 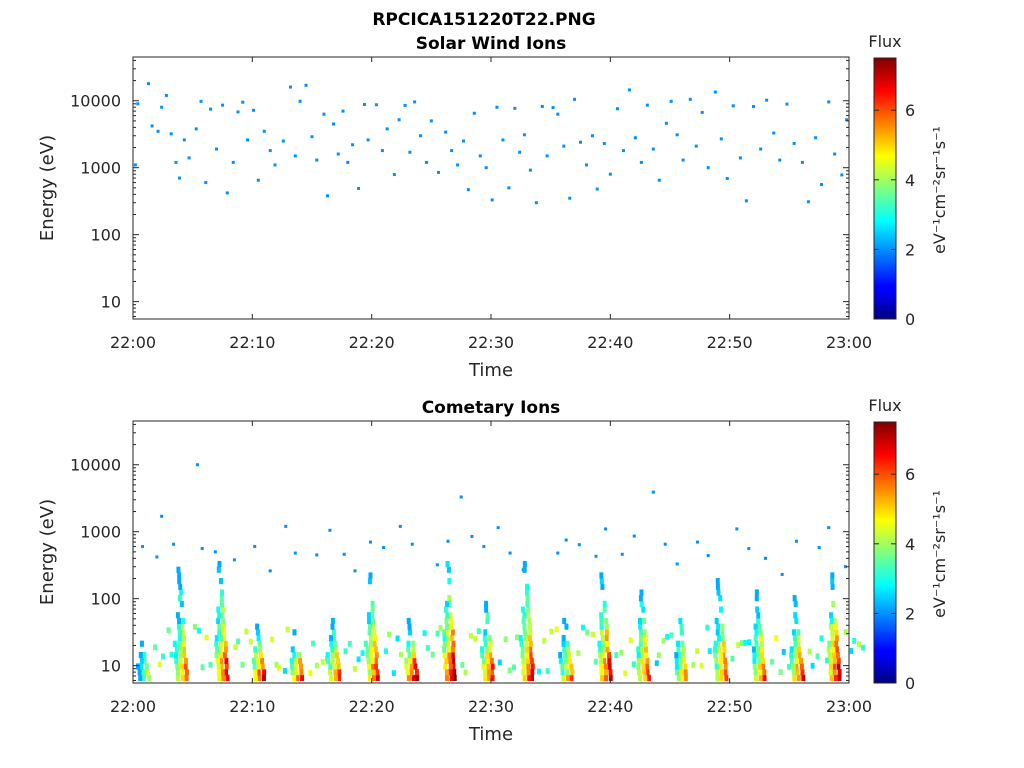 I want to click on x-tick-label: 22:40, so click(x=610, y=342).